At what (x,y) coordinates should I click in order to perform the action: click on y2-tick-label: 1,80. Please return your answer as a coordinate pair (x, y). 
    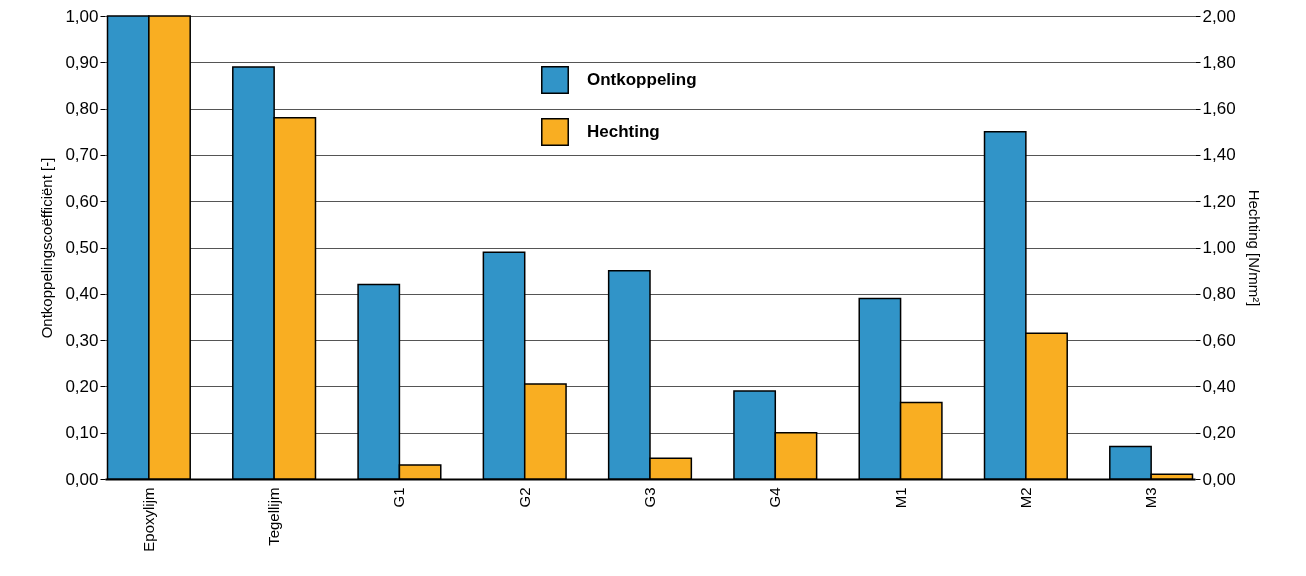
    Looking at the image, I should click on (1219, 62).